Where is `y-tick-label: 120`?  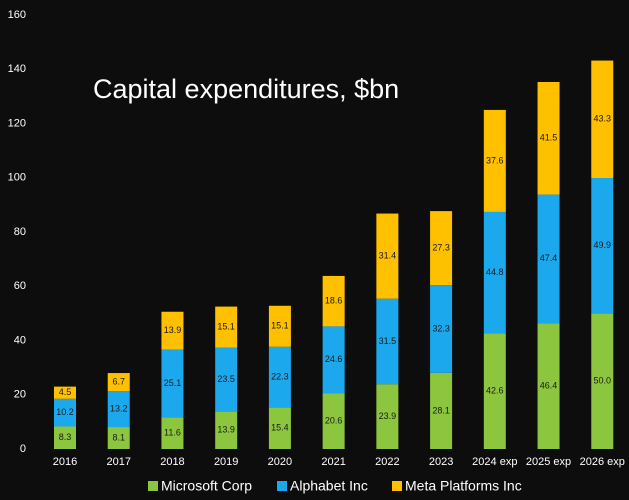 y-tick-label: 120 is located at coordinates (17, 123).